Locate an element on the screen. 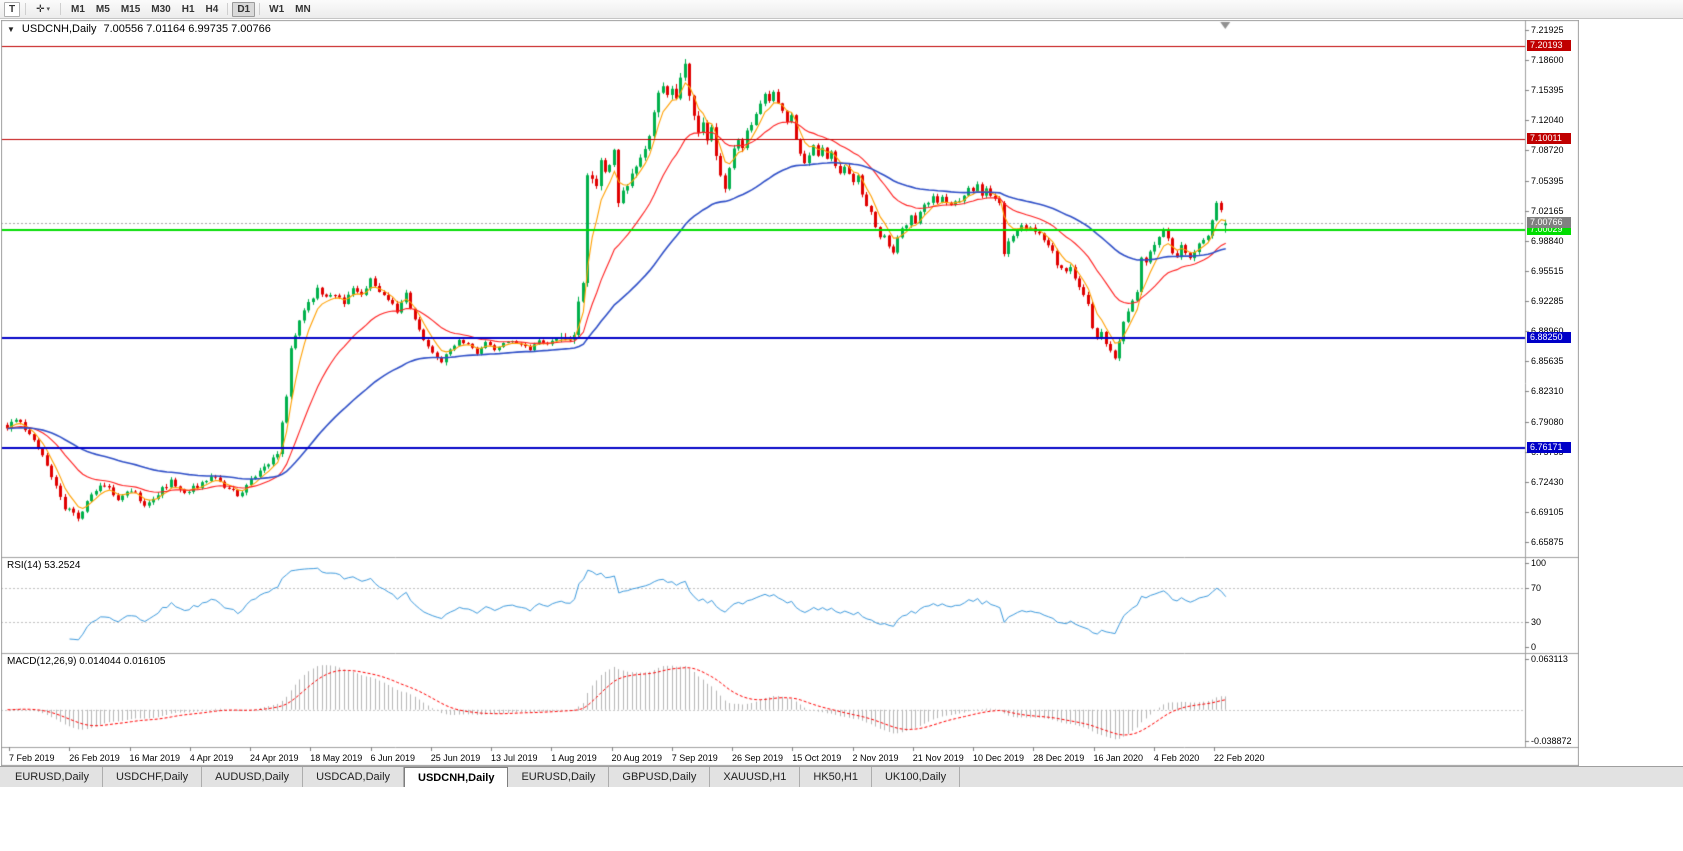 The height and width of the screenshot is (851, 1683). chart-ohlc-values: 7.00556 7.01164 6.99735 7.00766 is located at coordinates (187, 29).